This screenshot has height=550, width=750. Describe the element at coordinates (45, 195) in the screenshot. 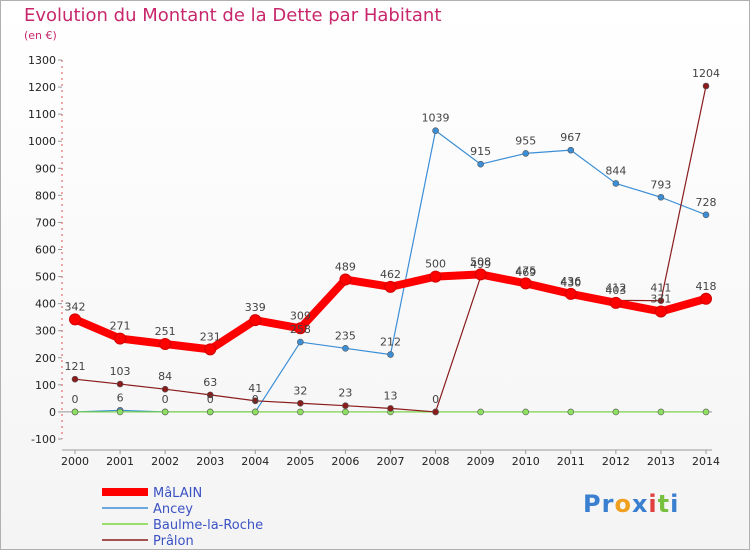

I see `y-tick-label: 800` at that location.